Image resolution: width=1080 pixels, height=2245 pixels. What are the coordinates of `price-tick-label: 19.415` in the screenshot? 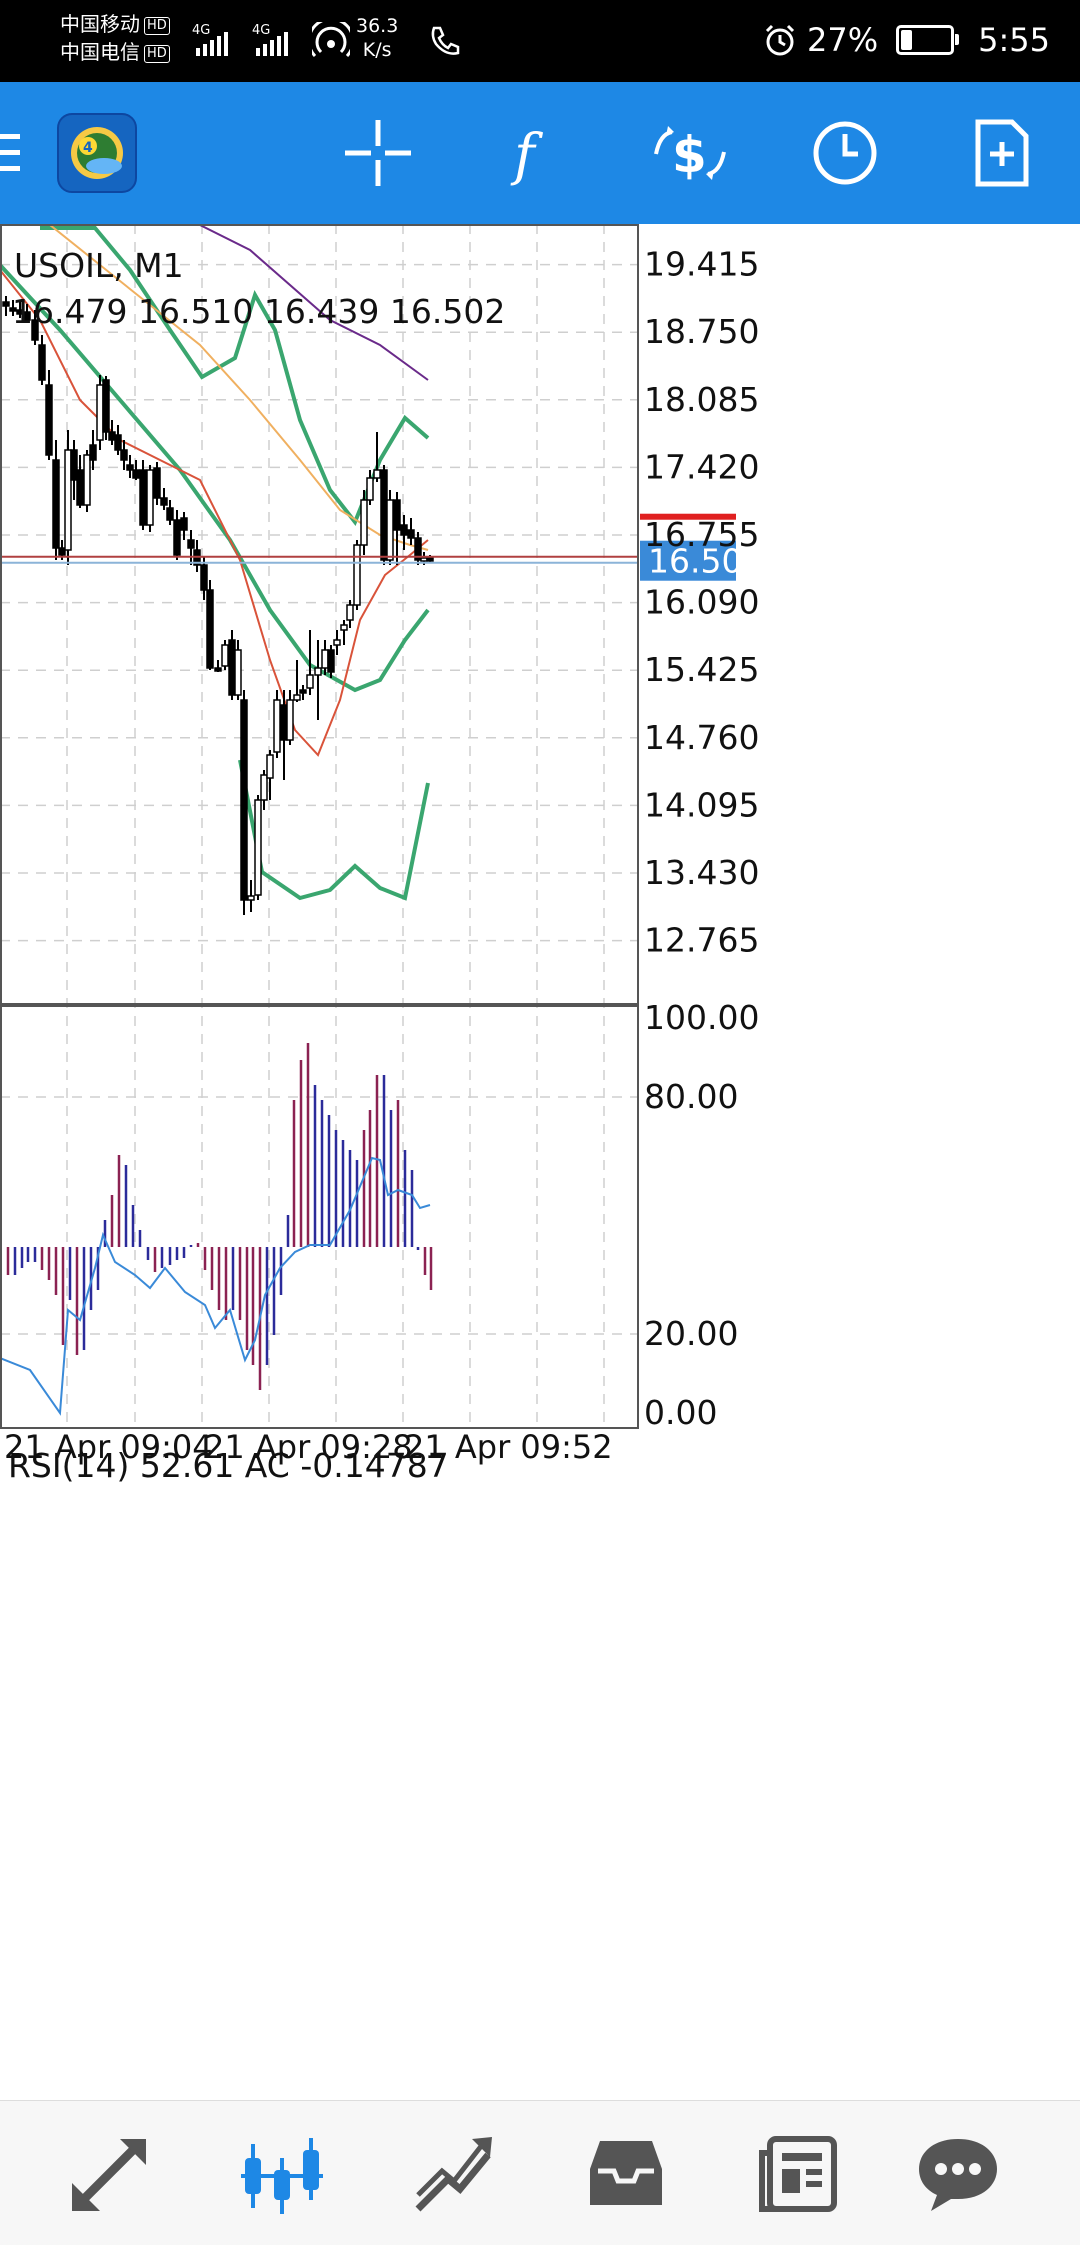 It's located at (701, 264).